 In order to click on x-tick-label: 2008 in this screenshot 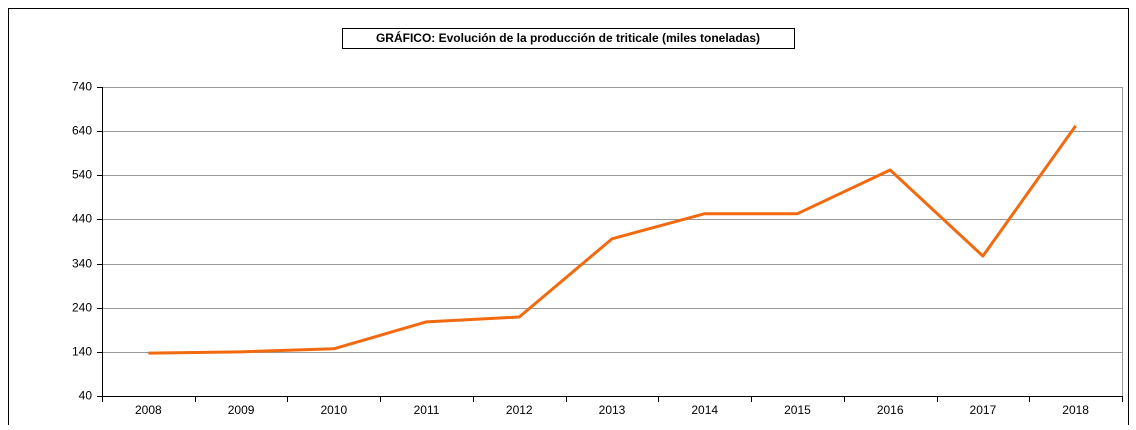, I will do `click(148, 410)`.